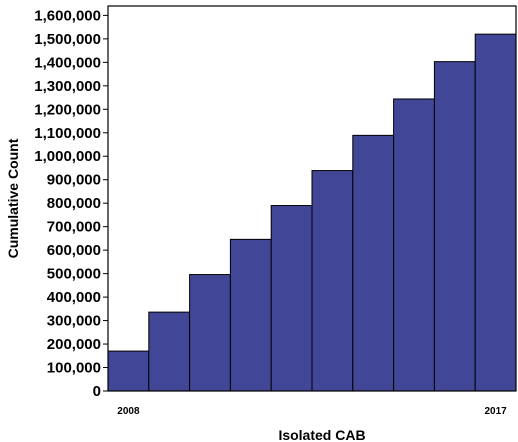 The width and height of the screenshot is (518, 442). Describe the element at coordinates (74, 344) in the screenshot. I see `y-tick-label: 200,000` at that location.